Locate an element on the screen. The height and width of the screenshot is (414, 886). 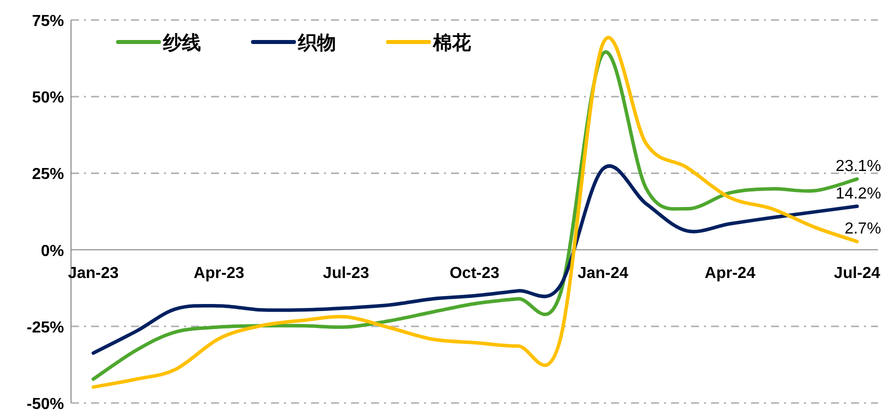
x-tick-label: Jul-23 is located at coordinates (346, 273).